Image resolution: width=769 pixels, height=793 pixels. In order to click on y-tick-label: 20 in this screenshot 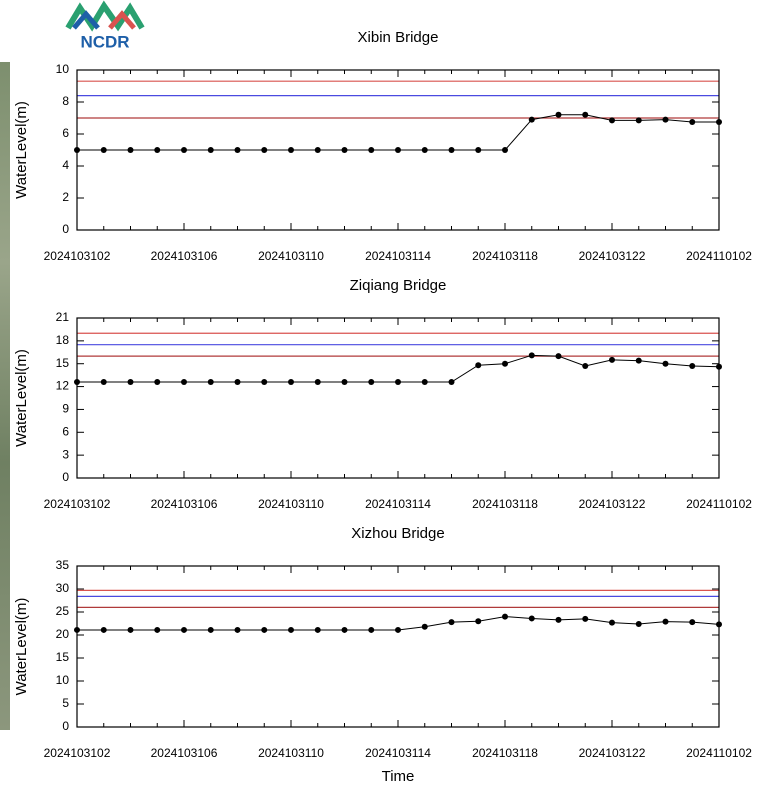, I will do `click(63, 634)`.